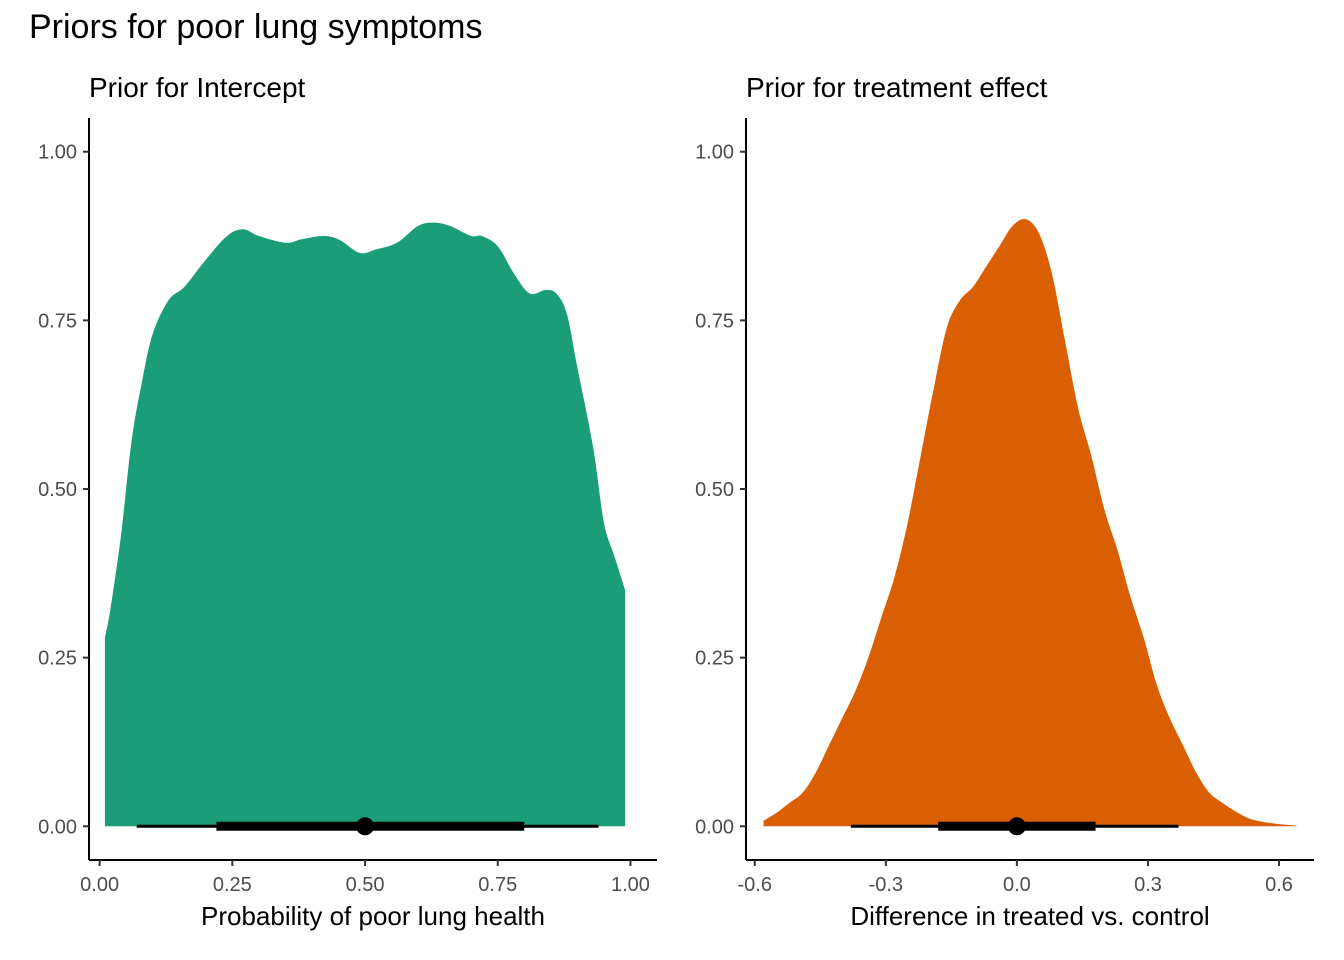 The height and width of the screenshot is (960, 1344). I want to click on panel-title-treatment: Prior for treatment effect, so click(897, 87).